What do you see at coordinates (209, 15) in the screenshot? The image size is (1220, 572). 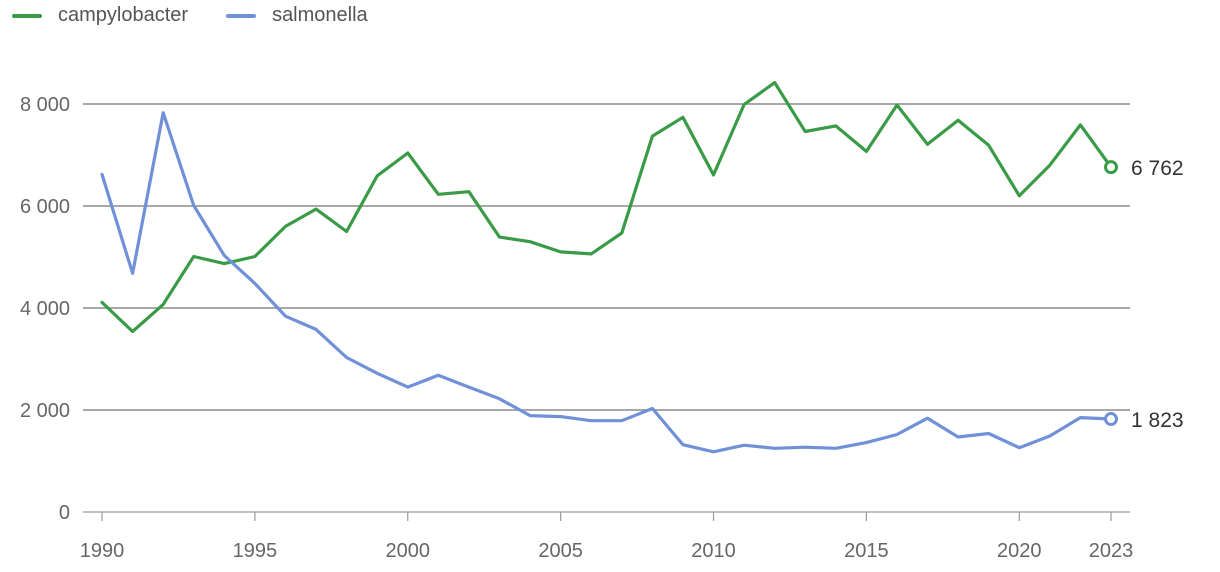 I see `legend: campylobacter salmonella` at bounding box center [209, 15].